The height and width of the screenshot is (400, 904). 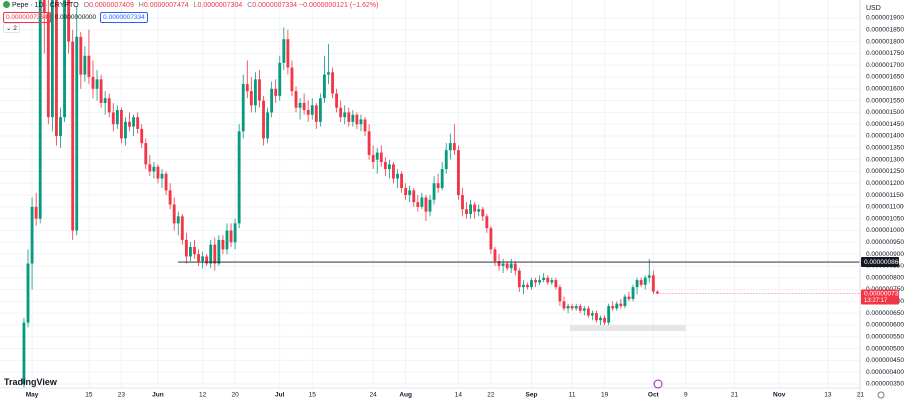 What do you see at coordinates (250, 5) in the screenshot?
I see `ohlc-key: C` at bounding box center [250, 5].